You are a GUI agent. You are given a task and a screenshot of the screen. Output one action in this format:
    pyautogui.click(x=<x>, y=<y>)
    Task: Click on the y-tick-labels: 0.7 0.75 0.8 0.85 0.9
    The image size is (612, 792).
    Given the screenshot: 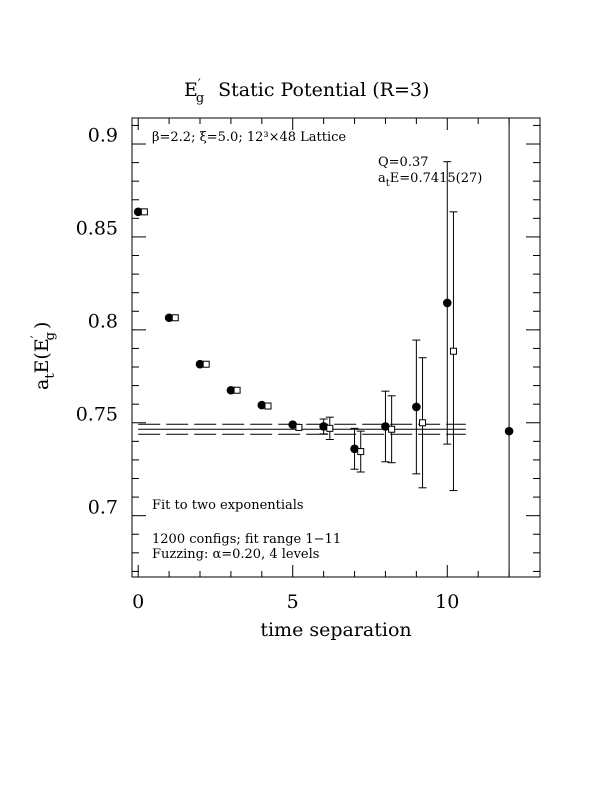 What is the action you would take?
    pyautogui.click(x=97, y=322)
    